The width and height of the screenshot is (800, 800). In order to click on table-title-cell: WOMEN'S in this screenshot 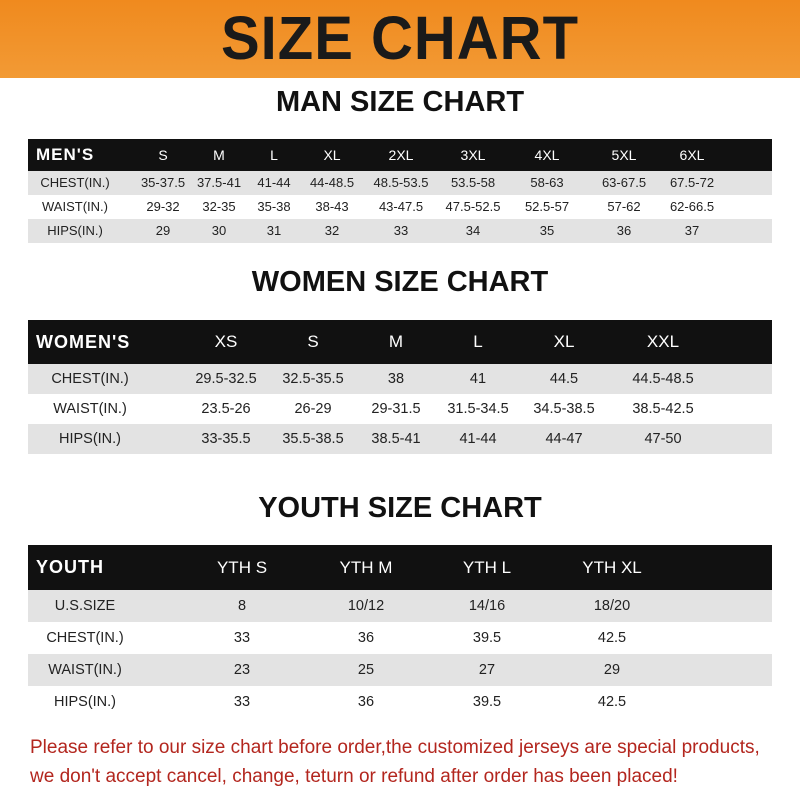, I will do `click(83, 342)`.